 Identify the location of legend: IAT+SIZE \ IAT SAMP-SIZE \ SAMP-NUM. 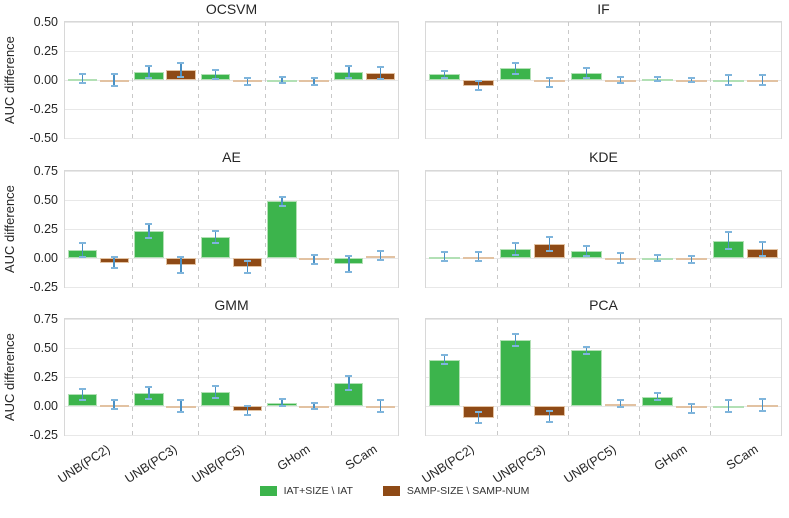
(394, 491).